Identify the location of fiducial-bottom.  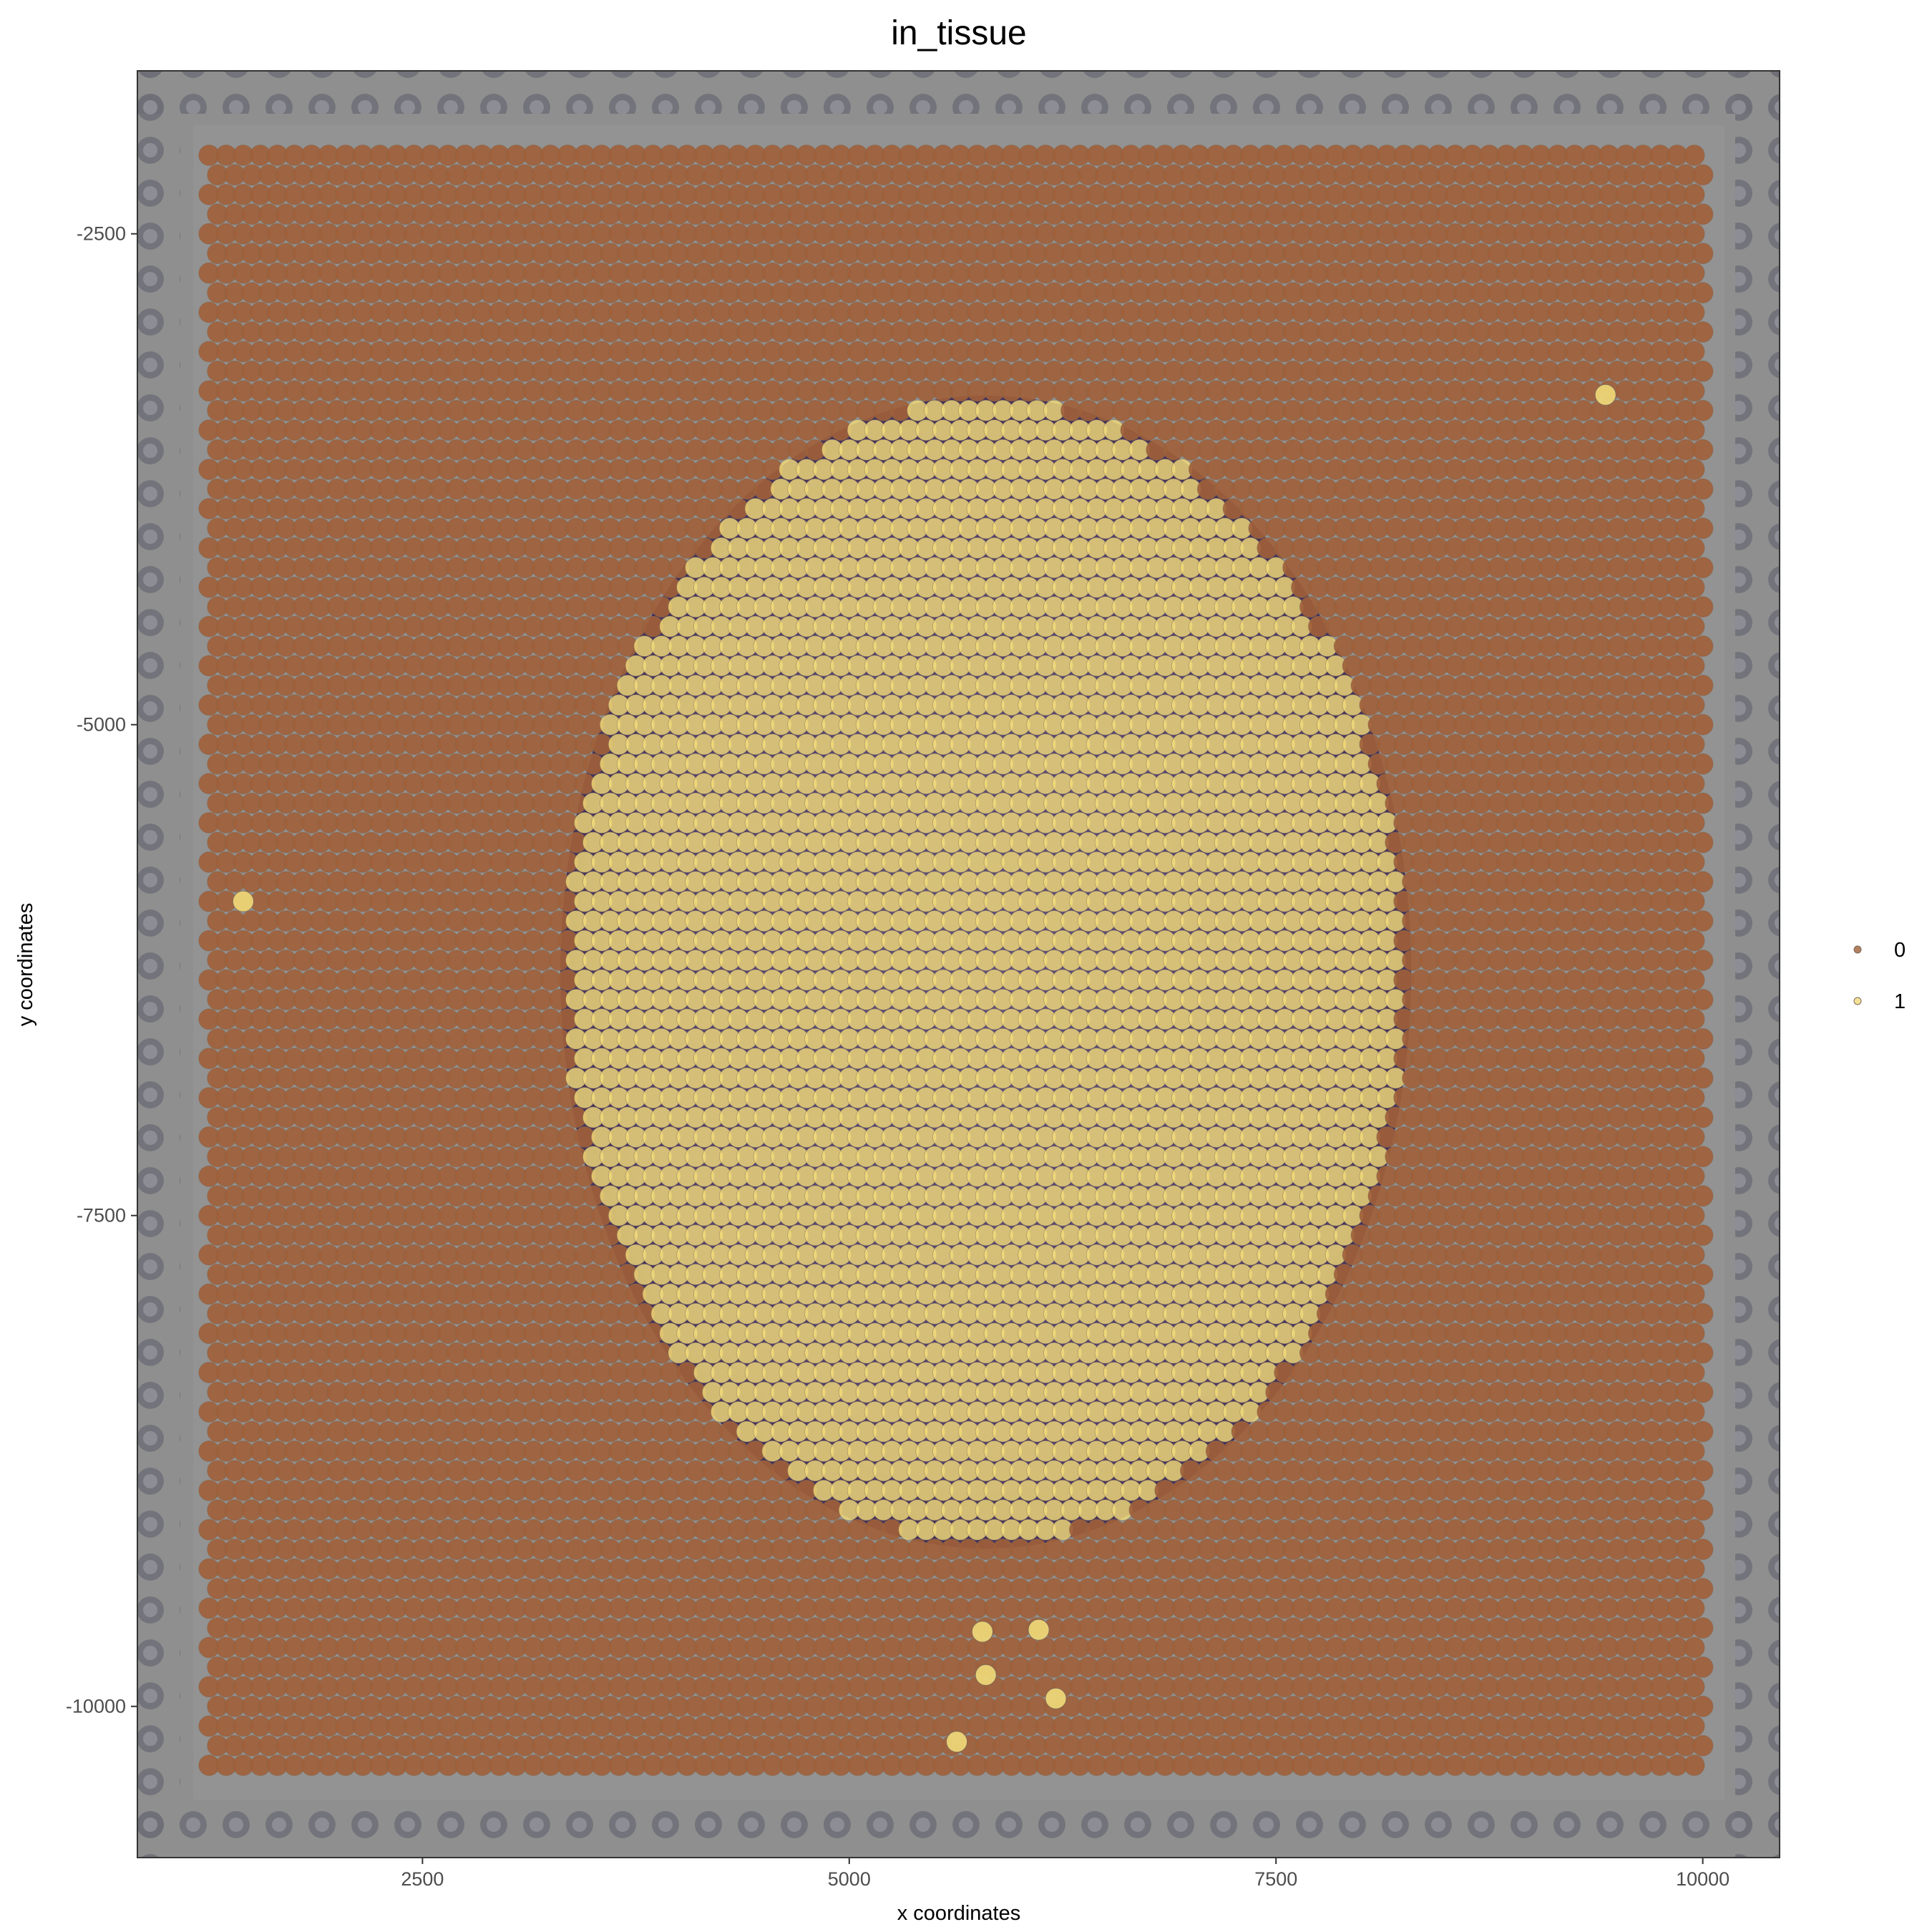
(958, 1828).